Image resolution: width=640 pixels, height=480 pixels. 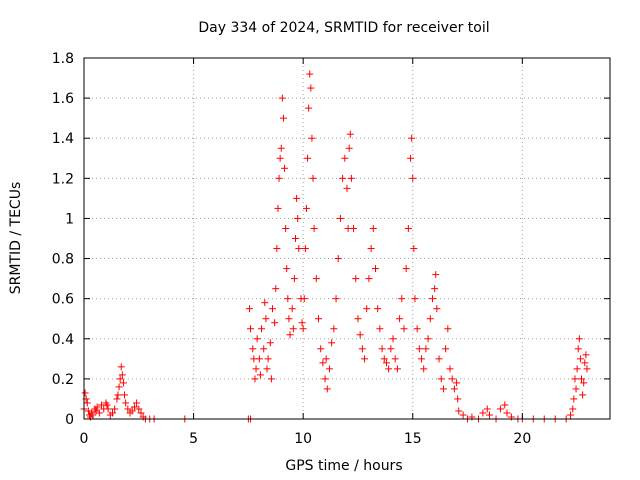 What do you see at coordinates (63, 300) in the screenshot?
I see `y-tick-label: 0.6` at bounding box center [63, 300].